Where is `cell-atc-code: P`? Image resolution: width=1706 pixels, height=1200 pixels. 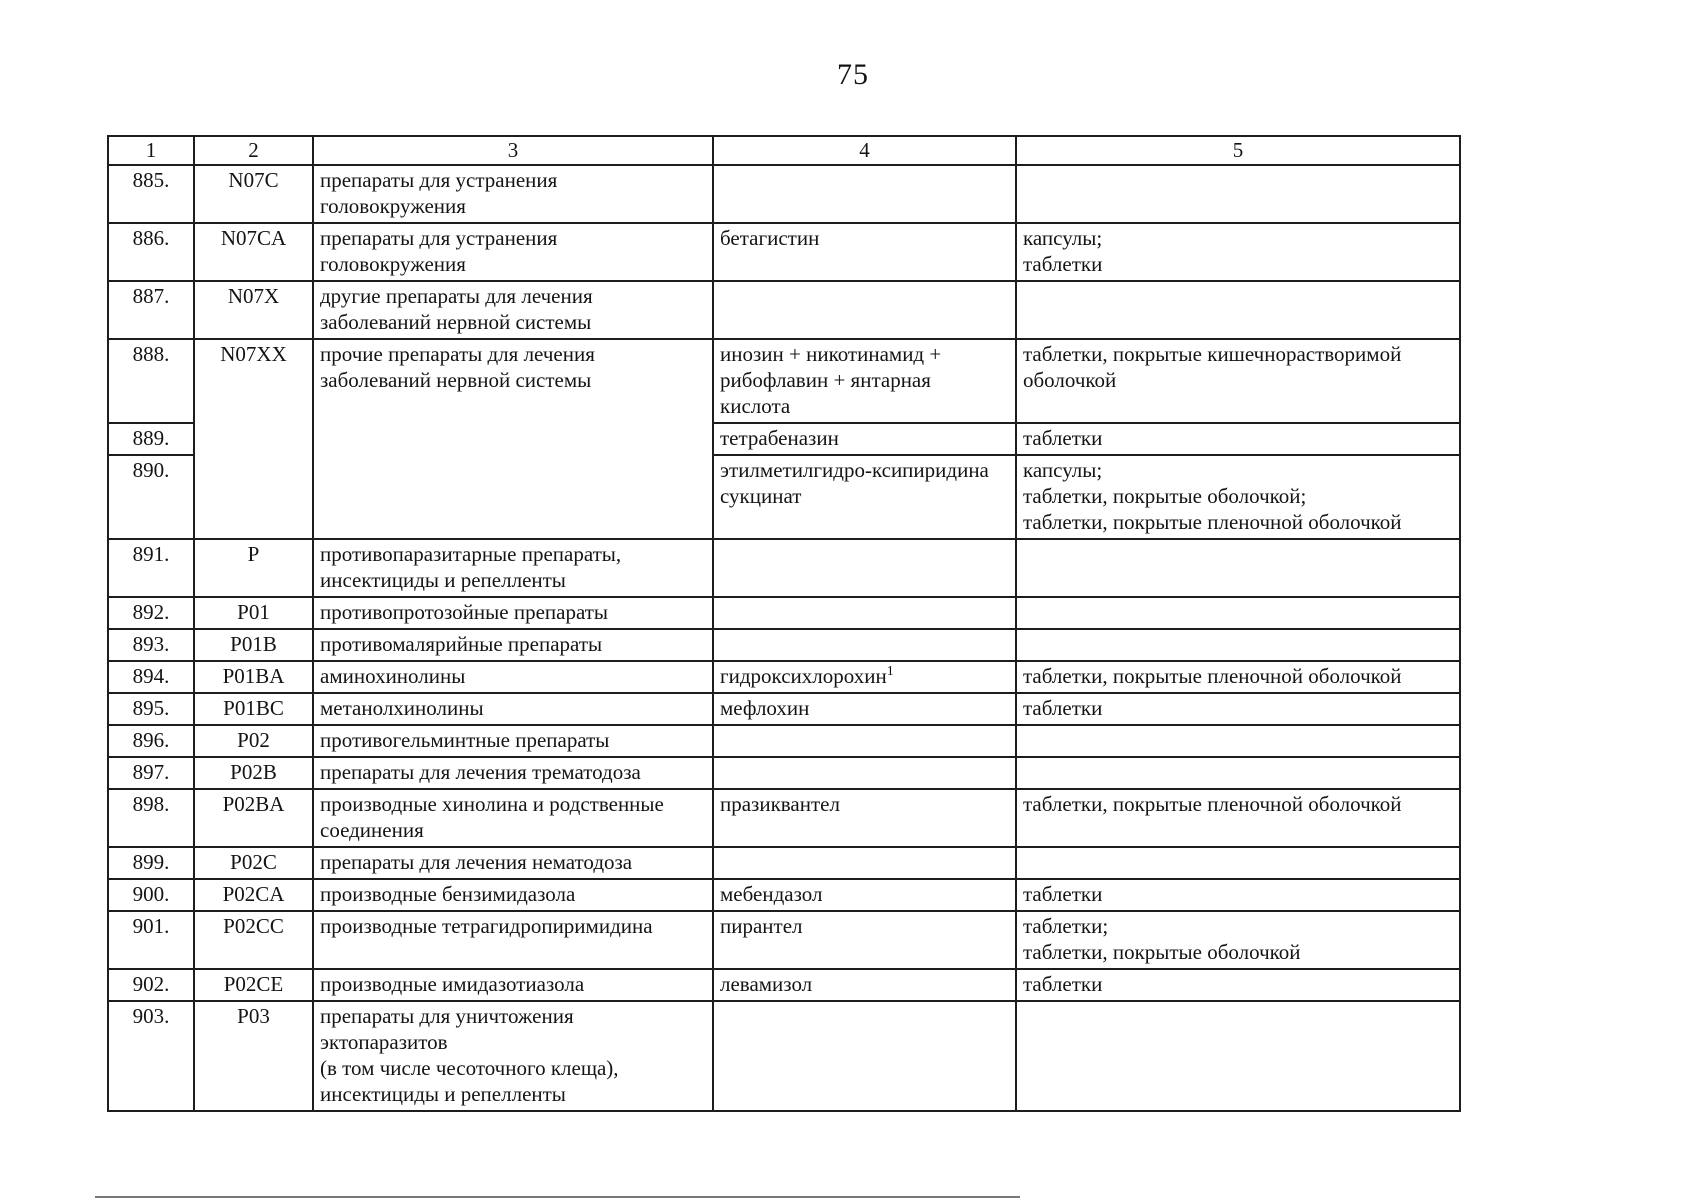 cell-atc-code: P is located at coordinates (253, 568).